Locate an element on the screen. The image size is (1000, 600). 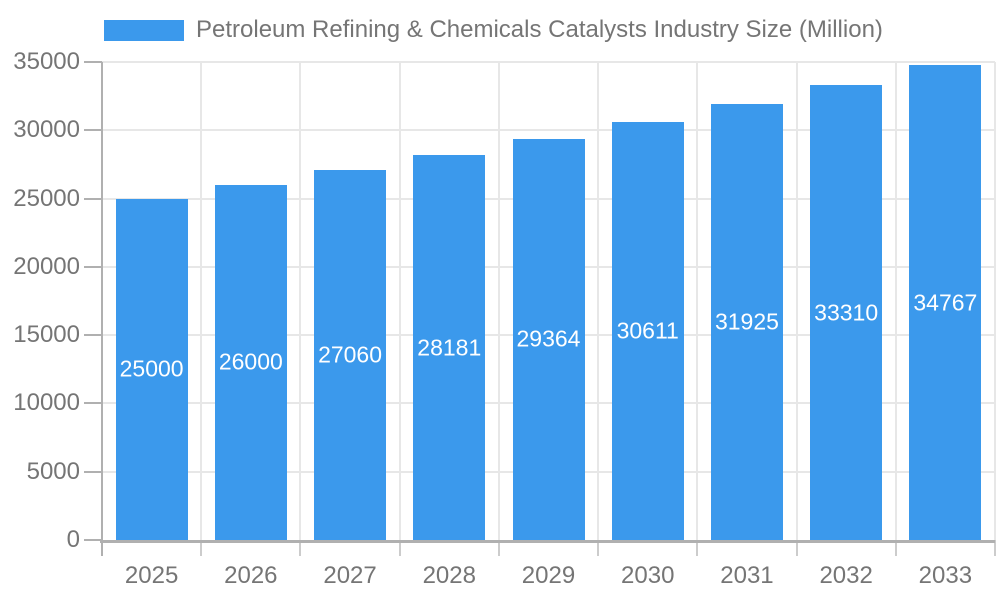
bar-value-label: 30611 is located at coordinates (647, 330).